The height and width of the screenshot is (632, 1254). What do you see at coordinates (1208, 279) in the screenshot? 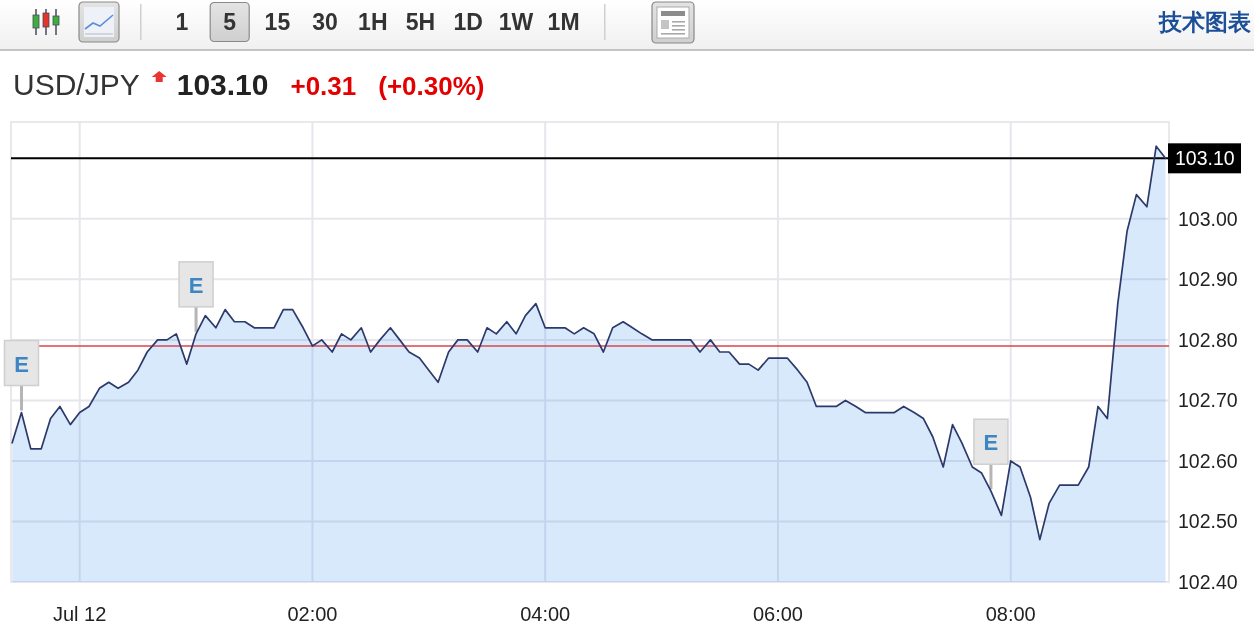
I see `y-tick-label: 102.90` at bounding box center [1208, 279].